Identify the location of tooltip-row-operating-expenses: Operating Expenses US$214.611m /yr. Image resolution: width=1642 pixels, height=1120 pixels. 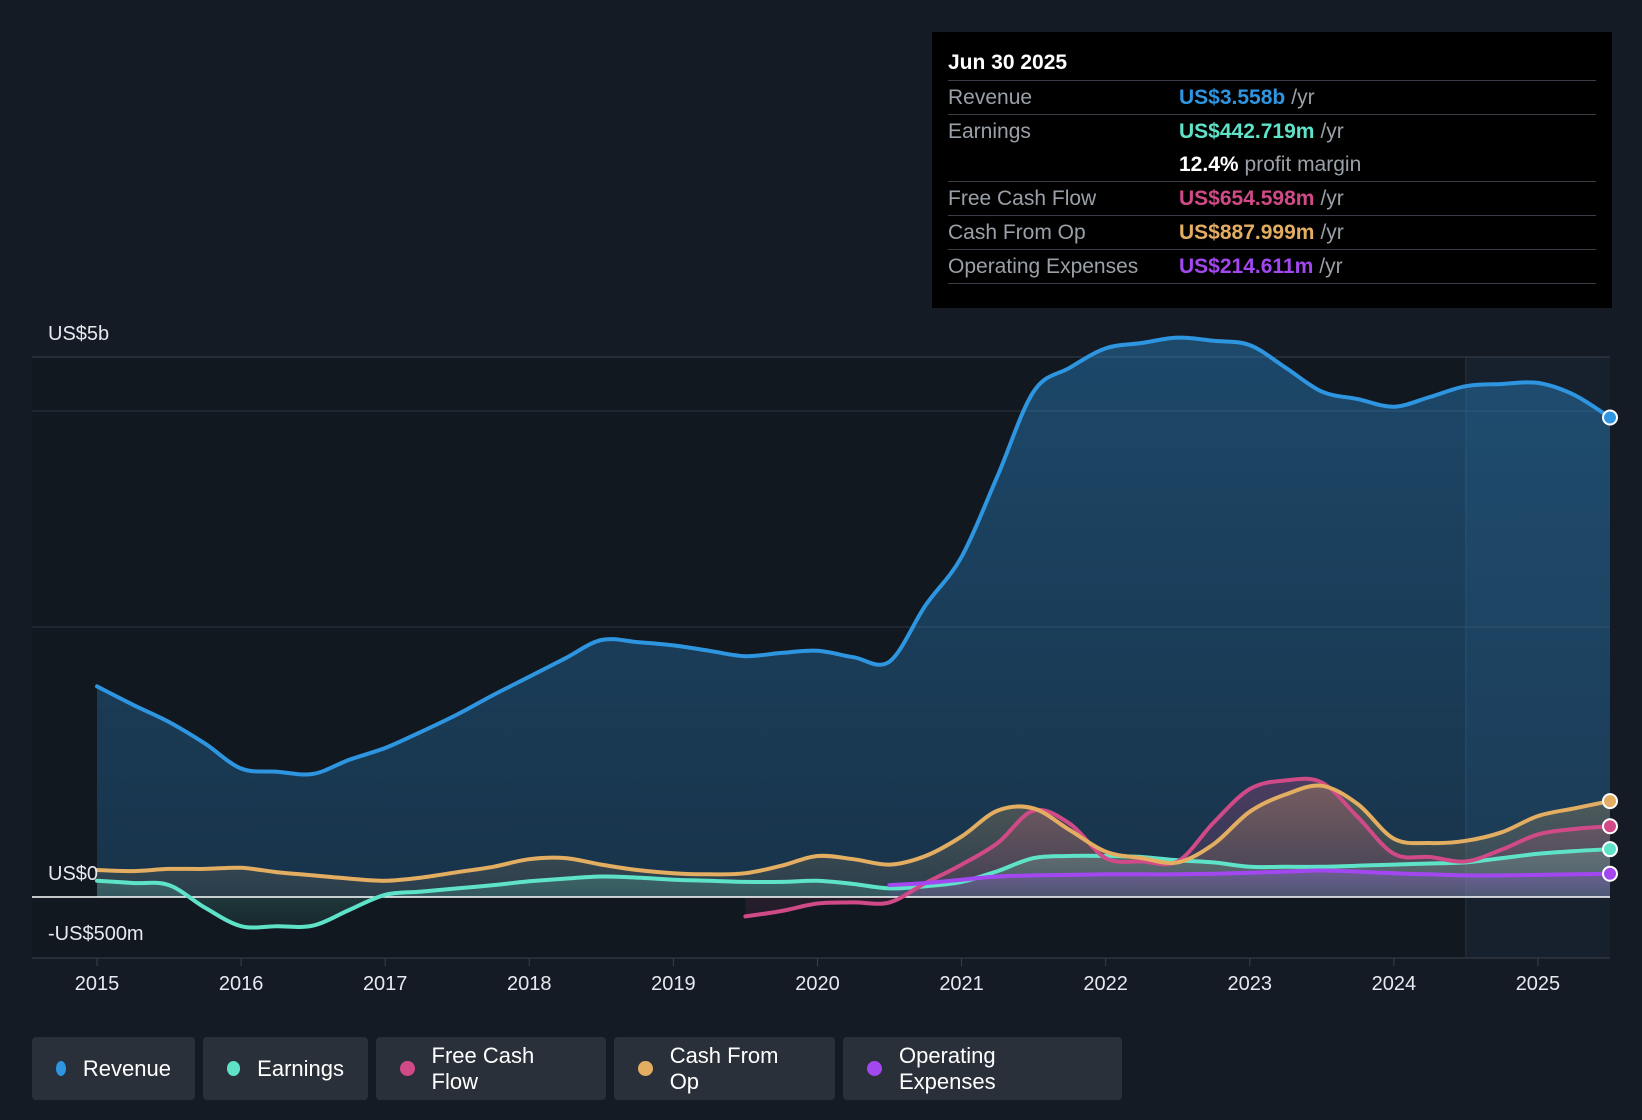
(1272, 267).